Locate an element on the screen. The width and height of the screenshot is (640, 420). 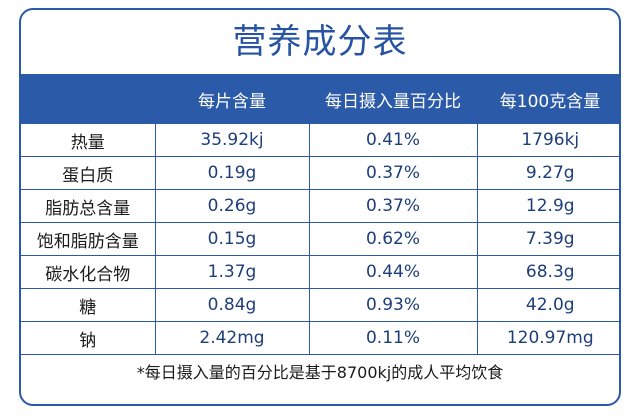
table-row: 蛋白质 0.19g 0.37% 9.27g is located at coordinates (320, 173).